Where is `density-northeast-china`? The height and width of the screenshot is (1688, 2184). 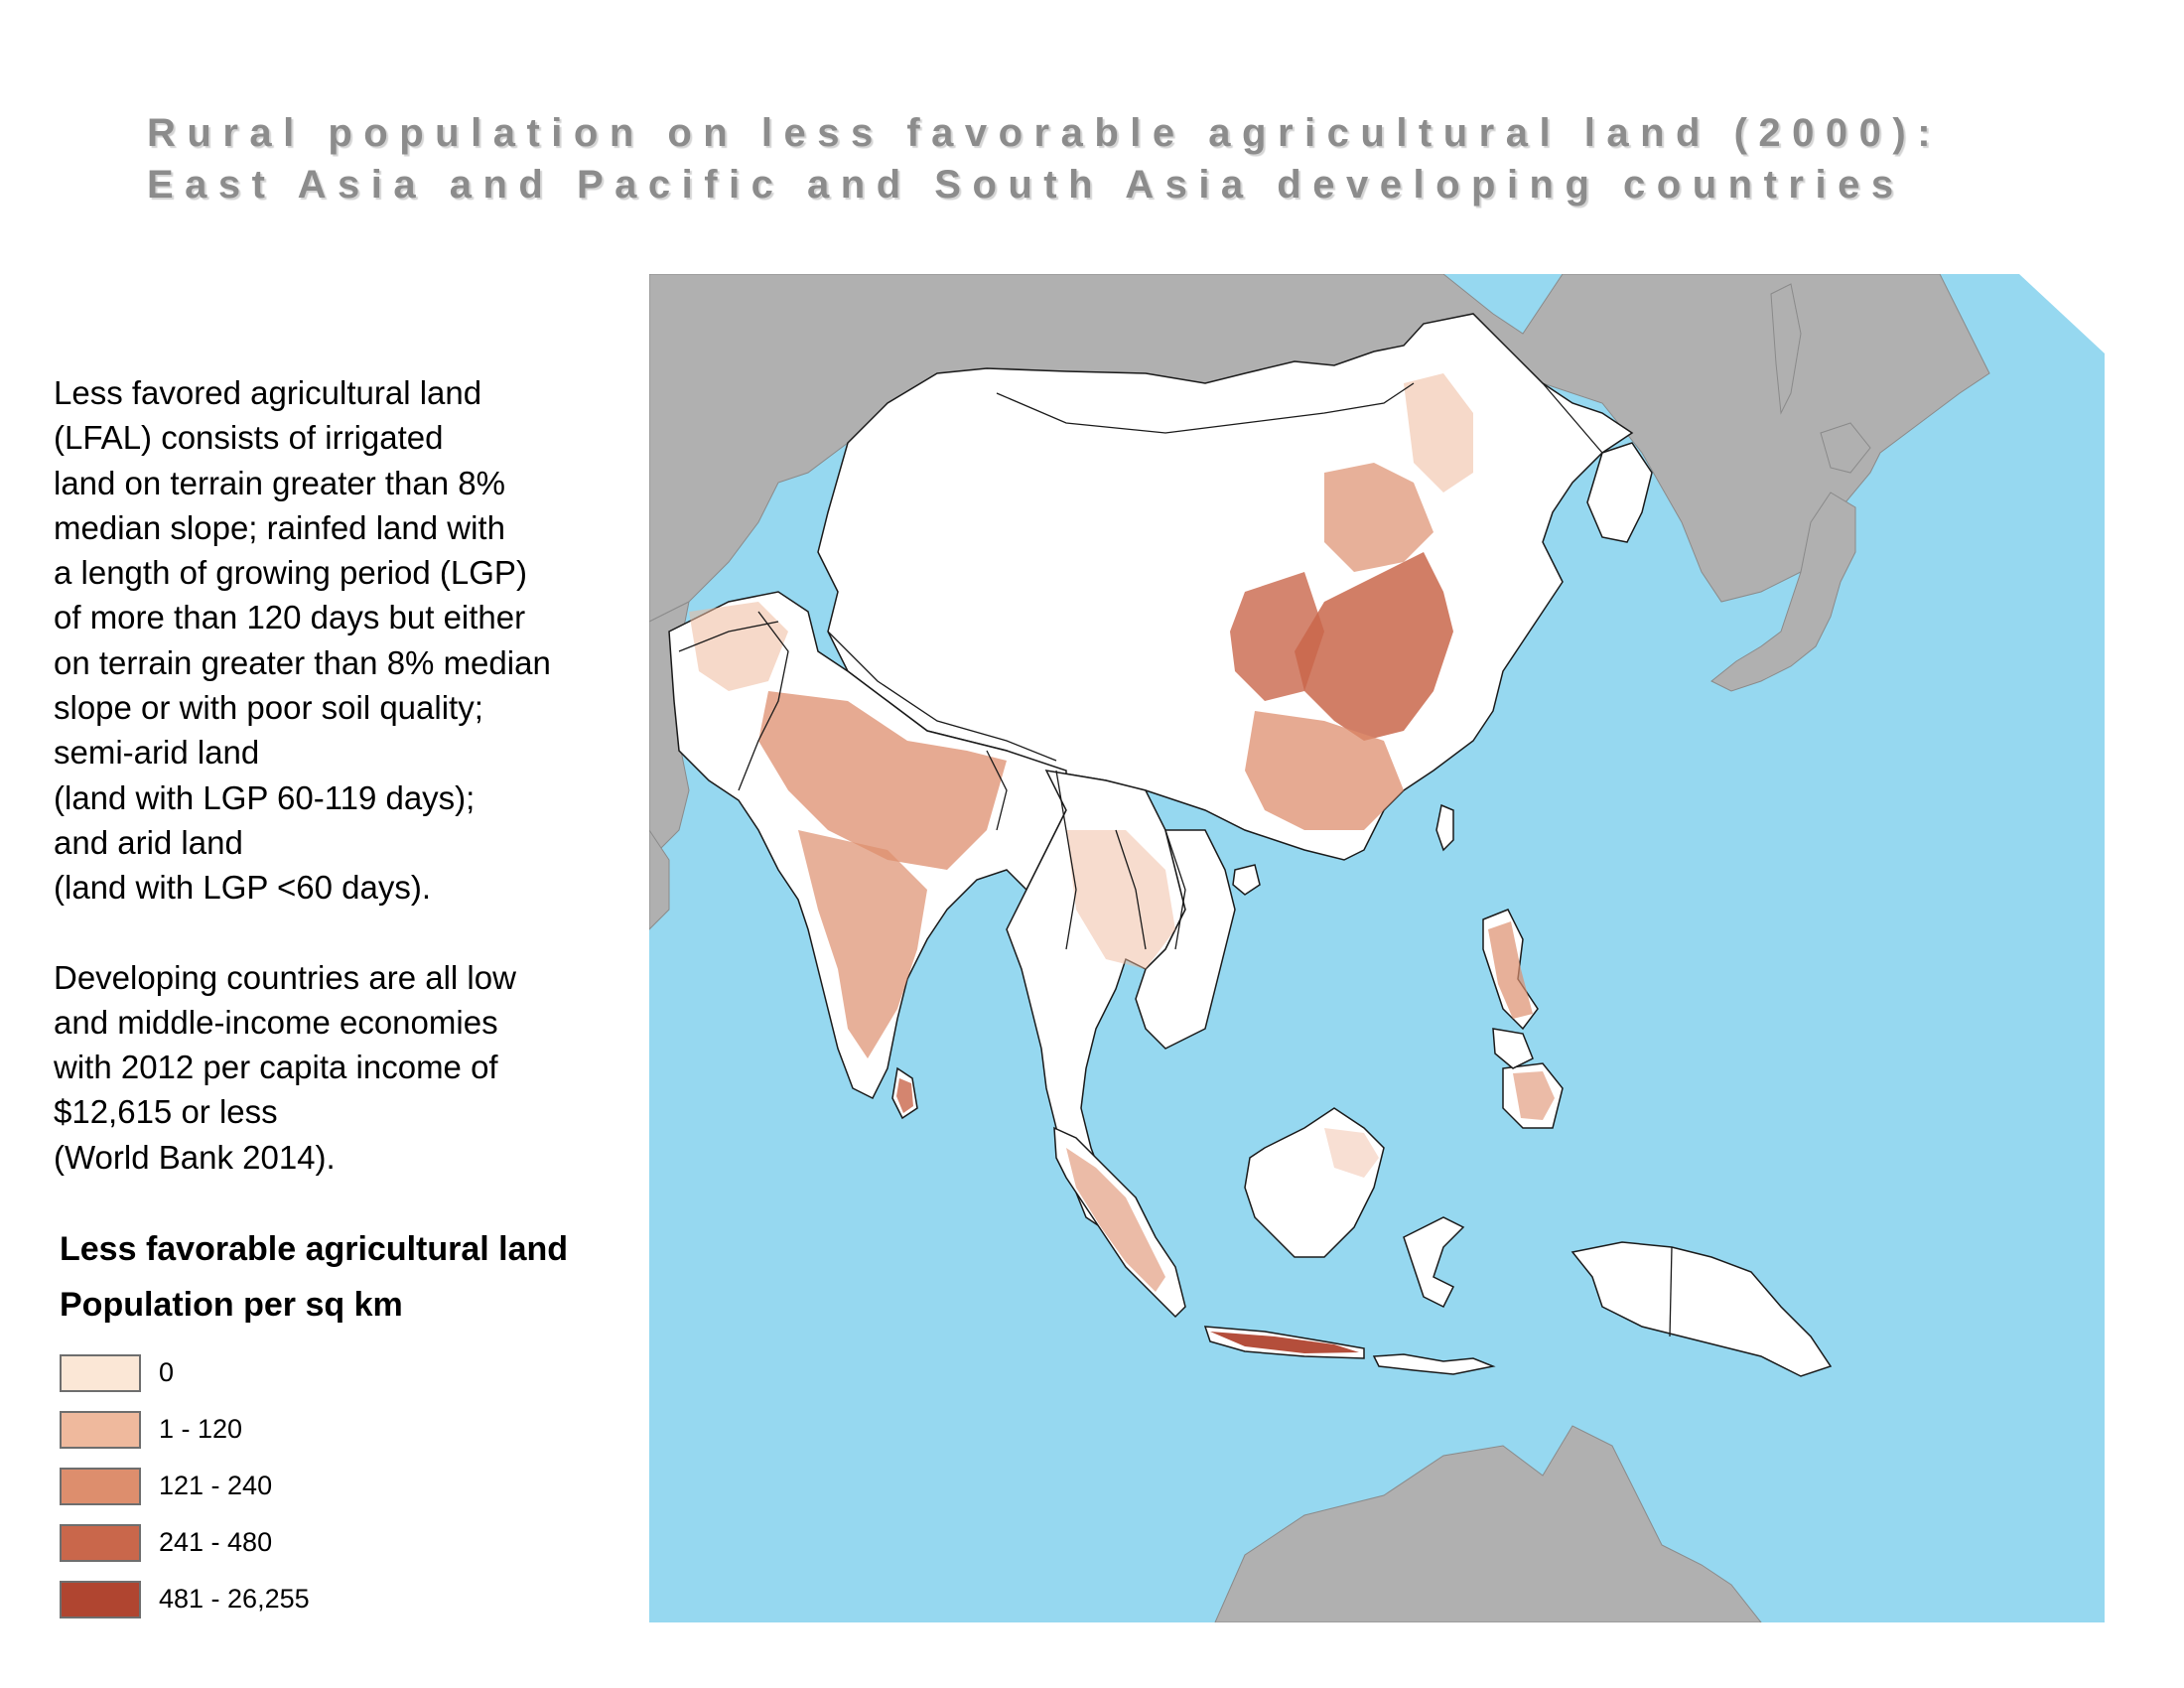 density-northeast-china is located at coordinates (1438, 432).